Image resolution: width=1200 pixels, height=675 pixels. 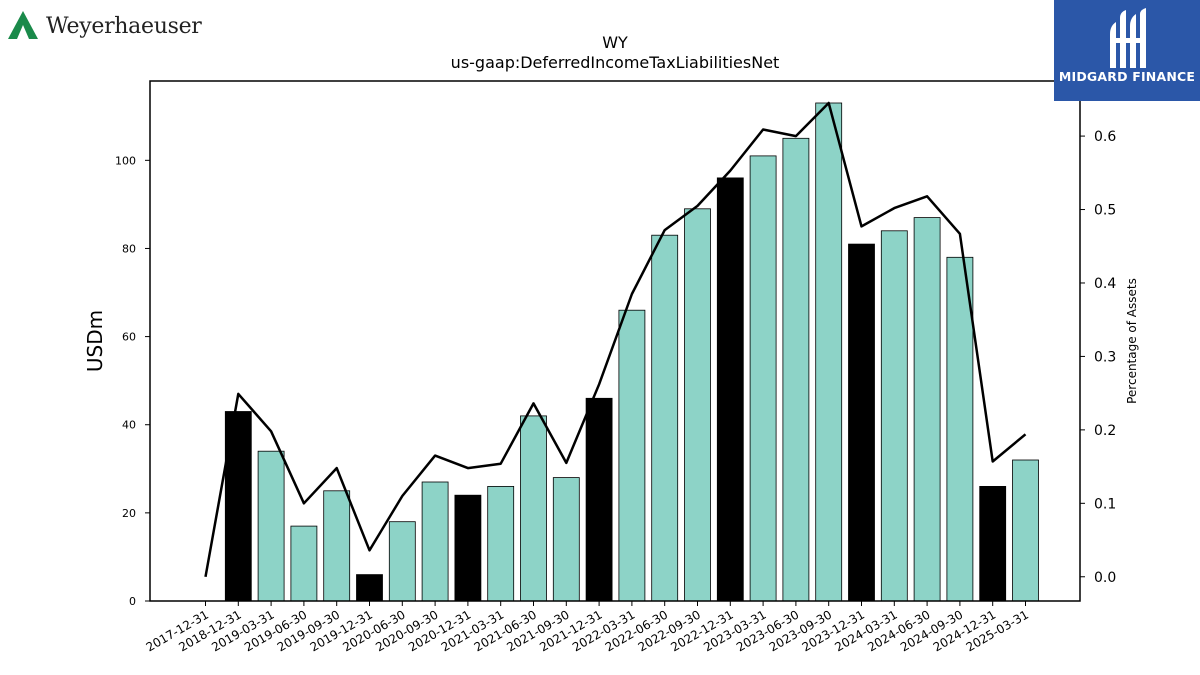 I want to click on y2-tick-label: 0.1, so click(x=1105, y=504).